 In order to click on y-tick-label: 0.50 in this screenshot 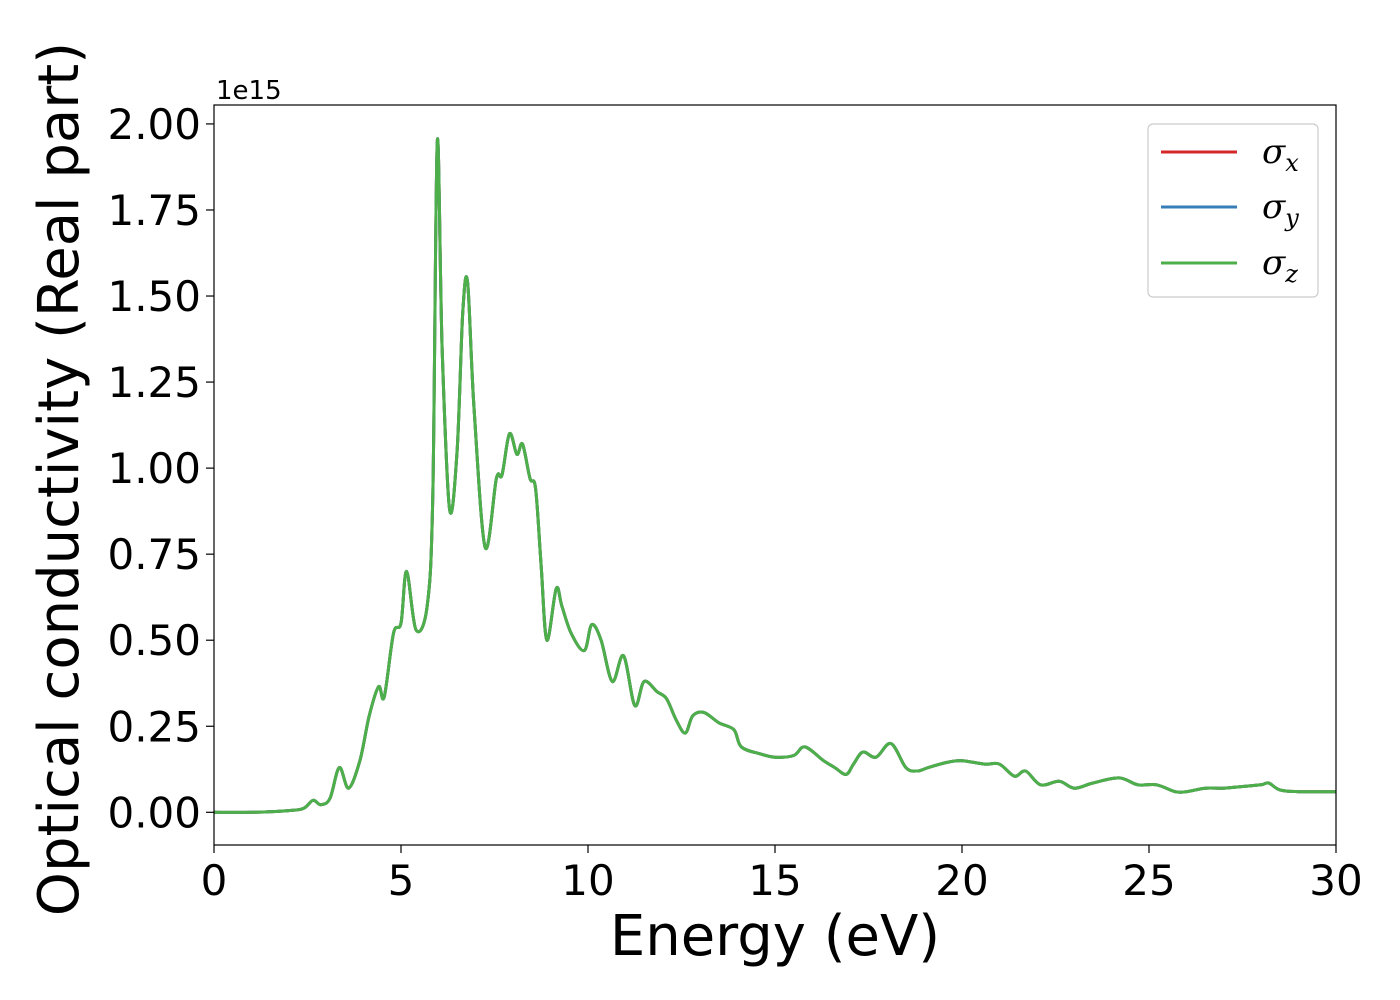, I will do `click(154, 640)`.